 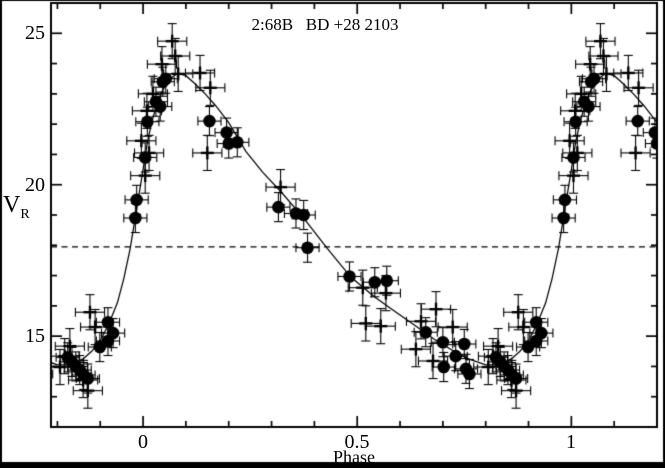 What do you see at coordinates (25, 214) in the screenshot?
I see `y-axis-label-subscript: R` at bounding box center [25, 214].